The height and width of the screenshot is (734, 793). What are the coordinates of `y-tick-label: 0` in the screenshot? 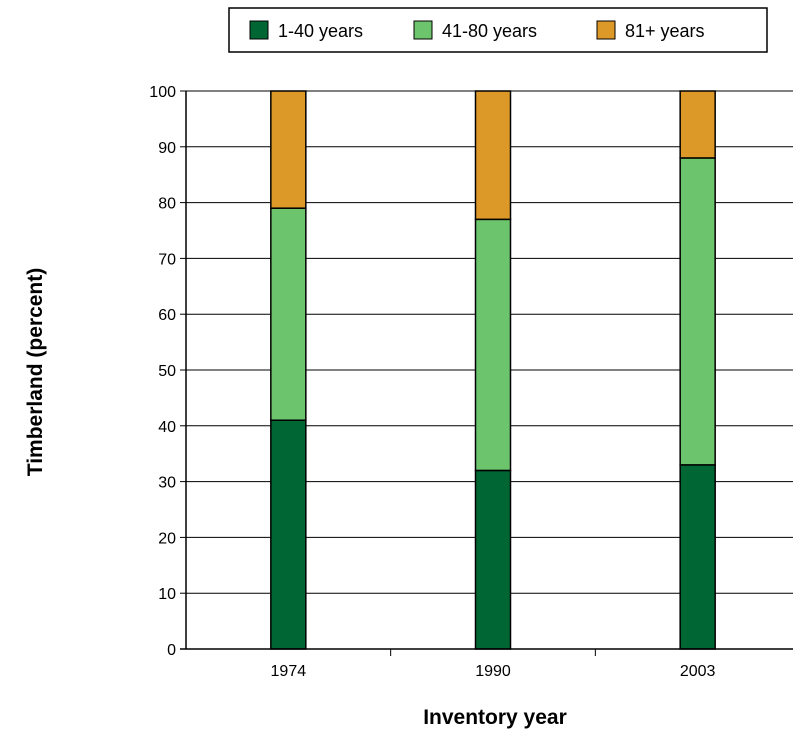 It's located at (171, 650).